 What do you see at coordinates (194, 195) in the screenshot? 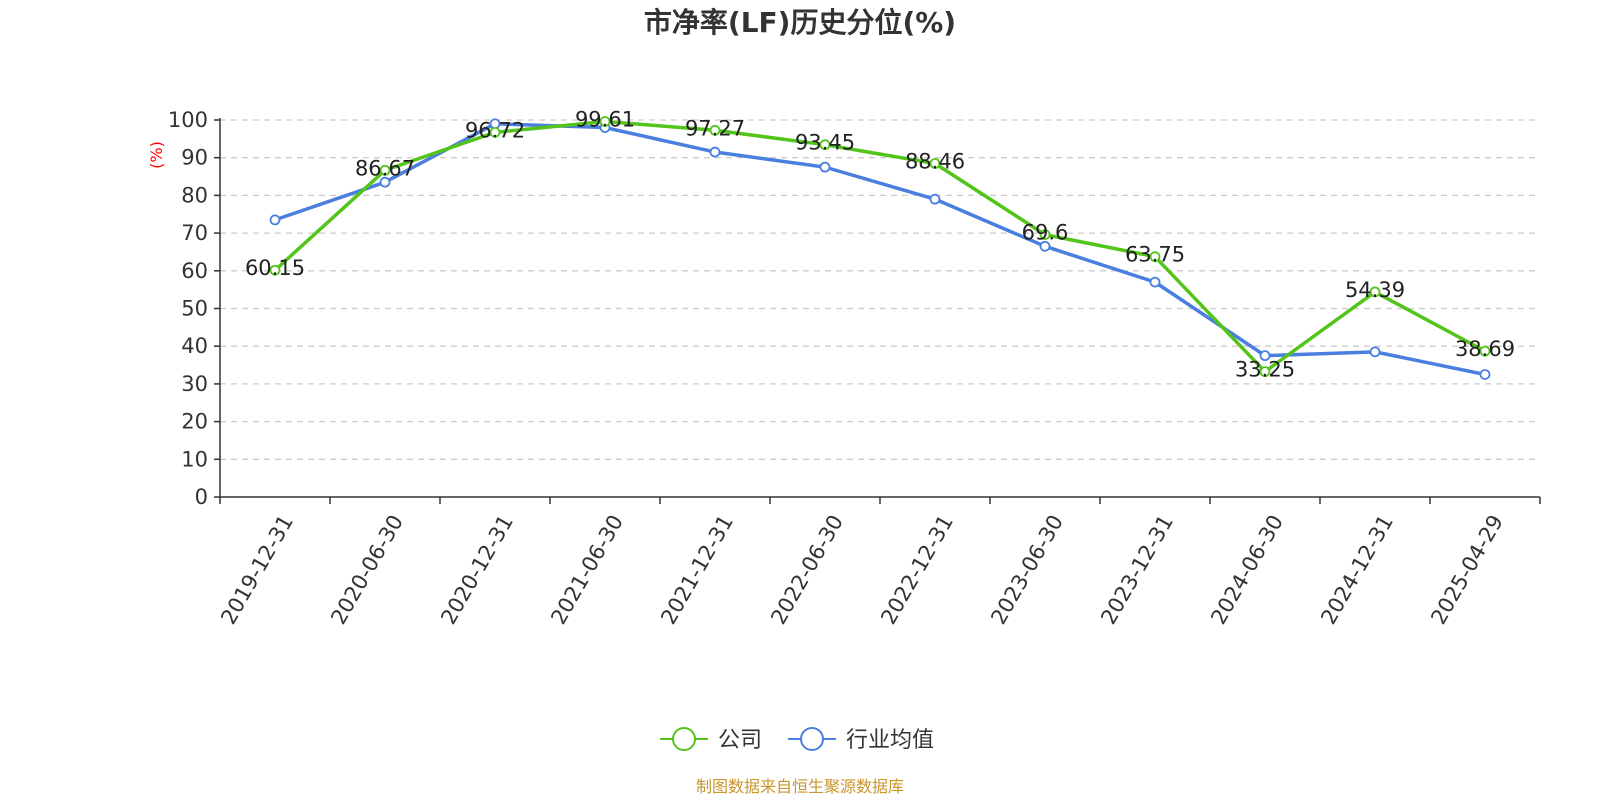
I see `y-tick-label: 80` at bounding box center [194, 195].